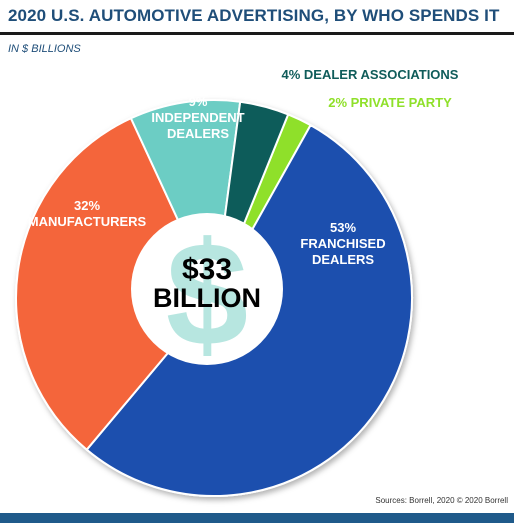  I want to click on dollar-sign-icon: $, so click(207, 294).